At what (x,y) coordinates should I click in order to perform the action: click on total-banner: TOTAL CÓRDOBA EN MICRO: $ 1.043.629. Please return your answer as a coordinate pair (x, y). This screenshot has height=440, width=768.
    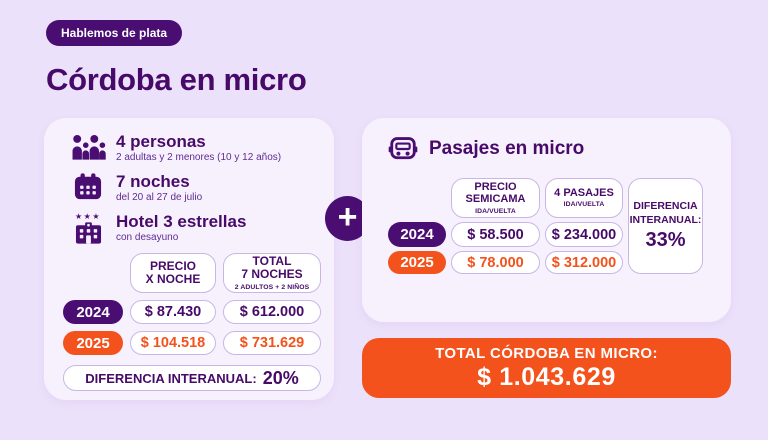
    Looking at the image, I should click on (546, 368).